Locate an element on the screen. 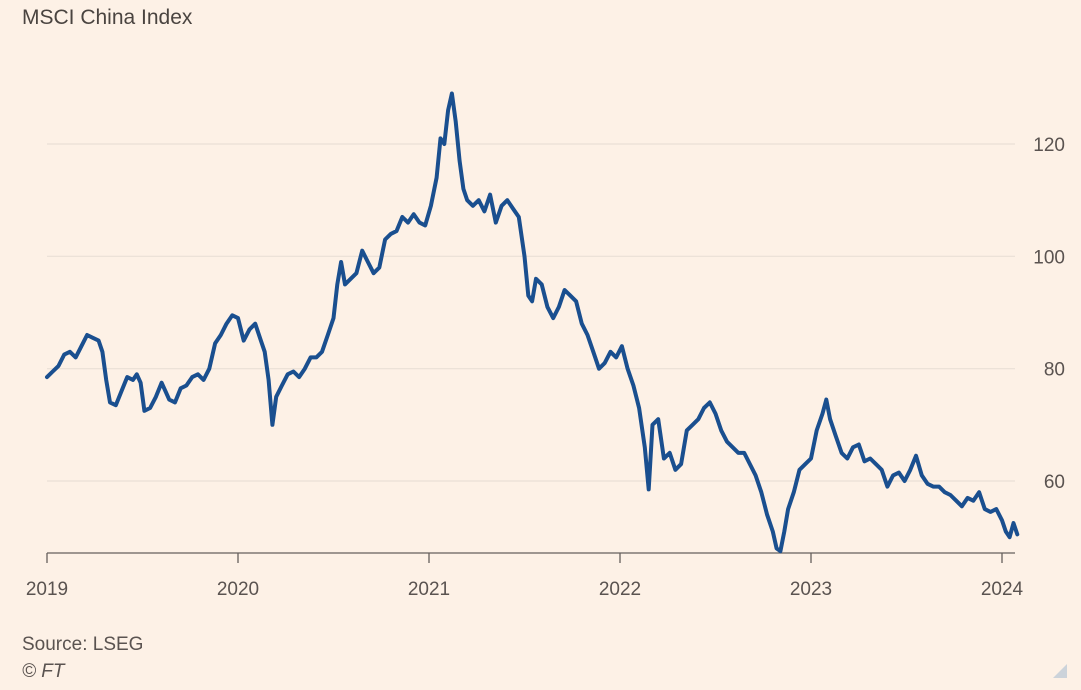 This screenshot has width=1081, height=690. y-tick-label-80: 80 is located at coordinates (1054, 370).